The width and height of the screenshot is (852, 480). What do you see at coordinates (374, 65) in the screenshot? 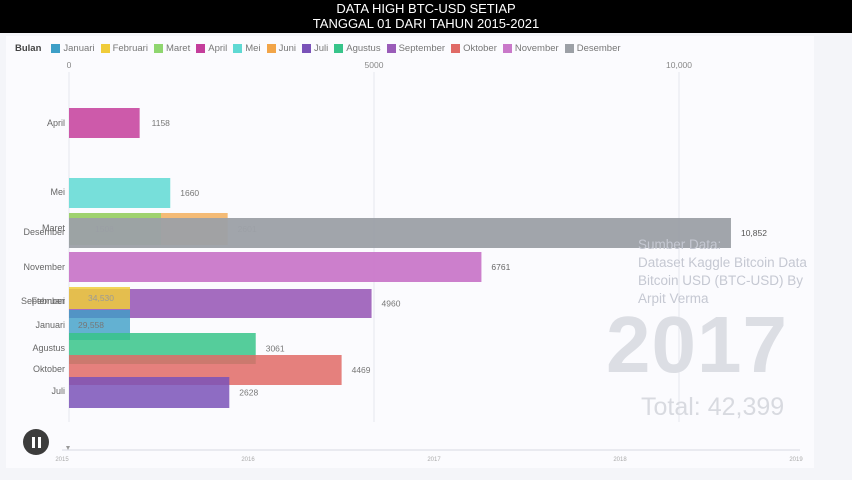
I see `x-tick-label: 5000` at bounding box center [374, 65].